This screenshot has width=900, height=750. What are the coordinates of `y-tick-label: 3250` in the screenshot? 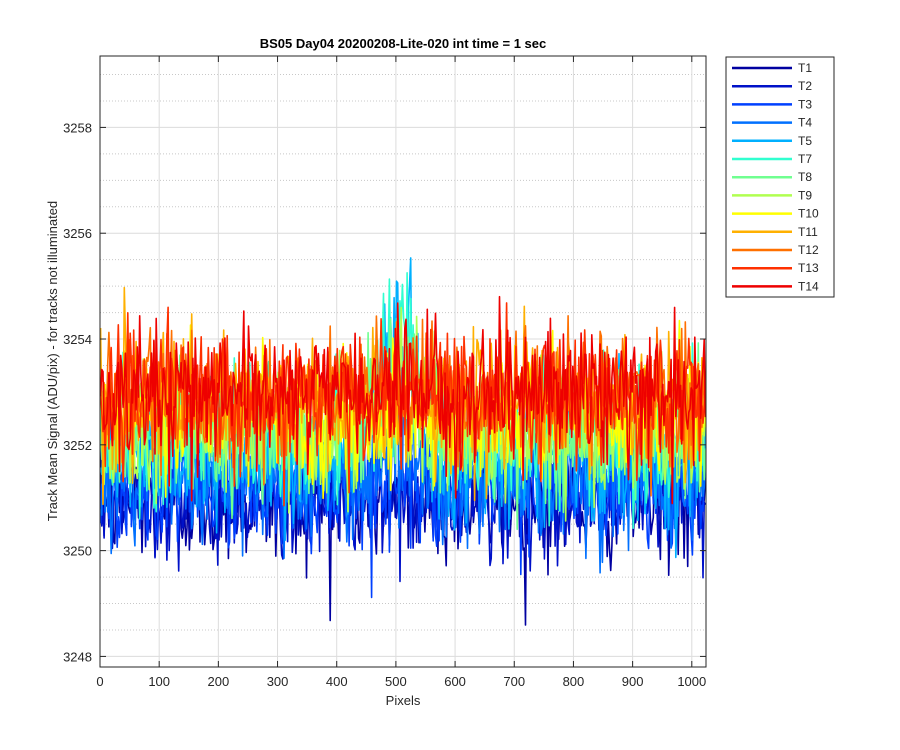 It's located at (77, 551).